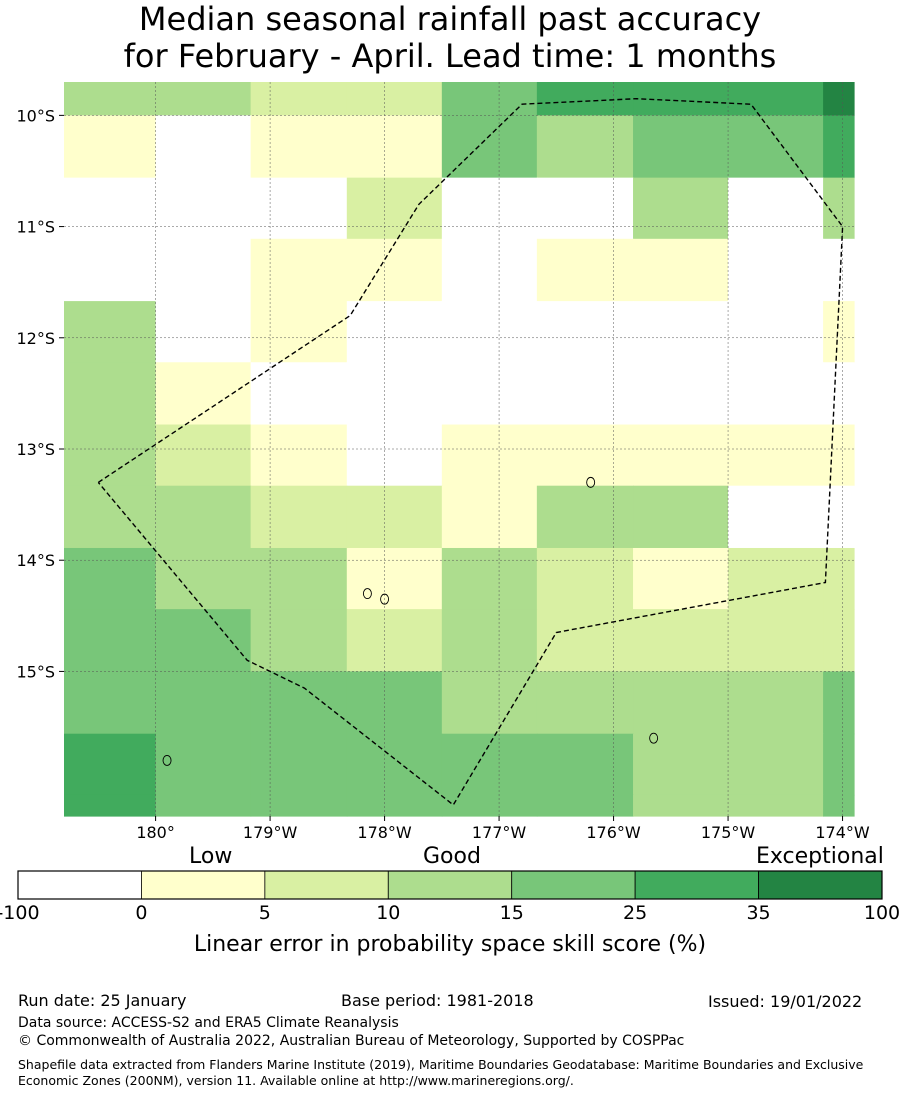  Describe the element at coordinates (842, 832) in the screenshot. I see `x-tick-label: 174°W` at that location.